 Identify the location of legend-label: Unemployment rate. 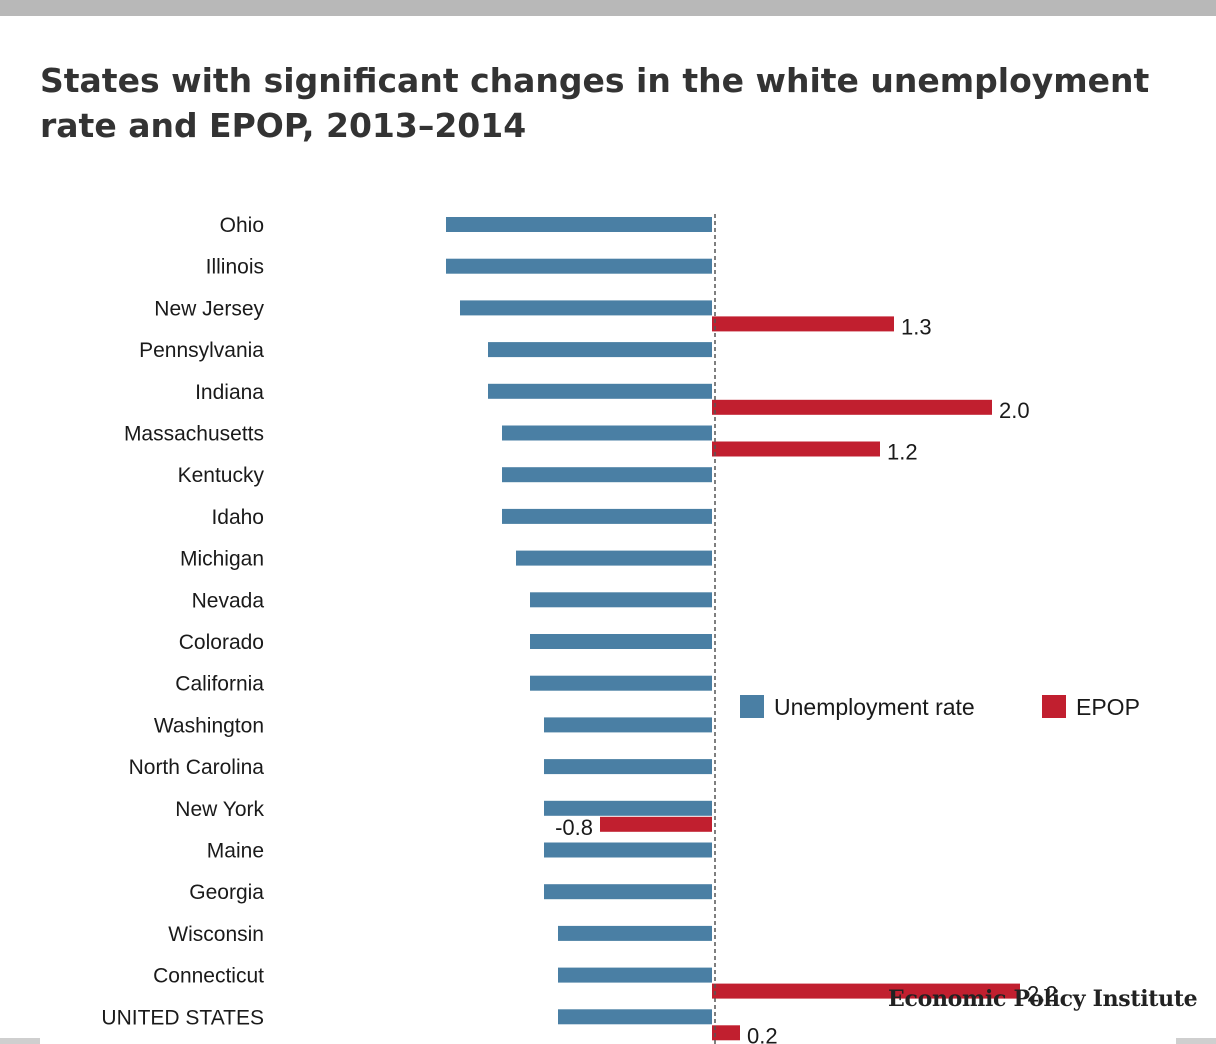
(874, 707).